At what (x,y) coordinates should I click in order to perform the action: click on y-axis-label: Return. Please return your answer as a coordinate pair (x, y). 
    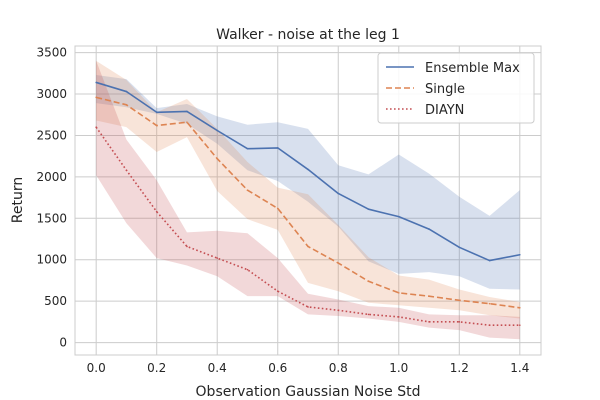
    Looking at the image, I should click on (18, 200).